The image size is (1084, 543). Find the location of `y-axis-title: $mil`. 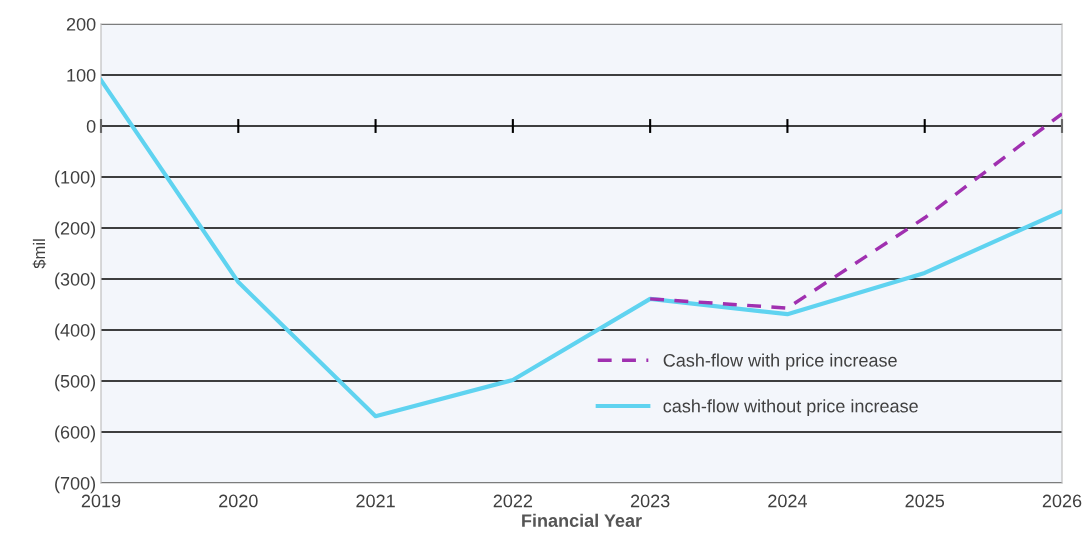

y-axis-title: $mil is located at coordinates (39, 254).